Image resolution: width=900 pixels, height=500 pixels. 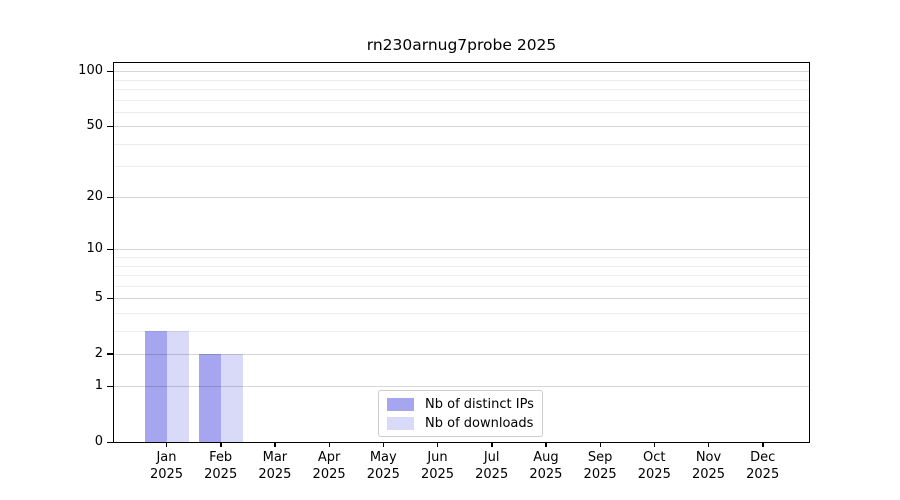 What do you see at coordinates (708, 466) in the screenshot?
I see `x-axis-label-nov: Nov 2025` at bounding box center [708, 466].